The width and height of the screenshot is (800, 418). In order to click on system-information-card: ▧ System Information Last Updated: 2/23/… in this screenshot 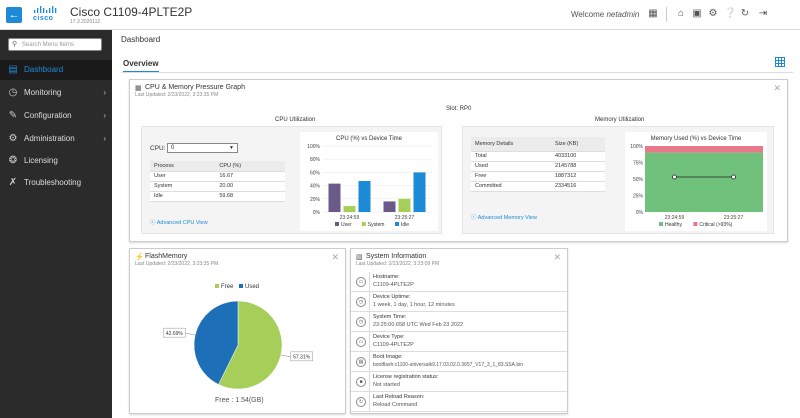, I will do `click(459, 331)`.